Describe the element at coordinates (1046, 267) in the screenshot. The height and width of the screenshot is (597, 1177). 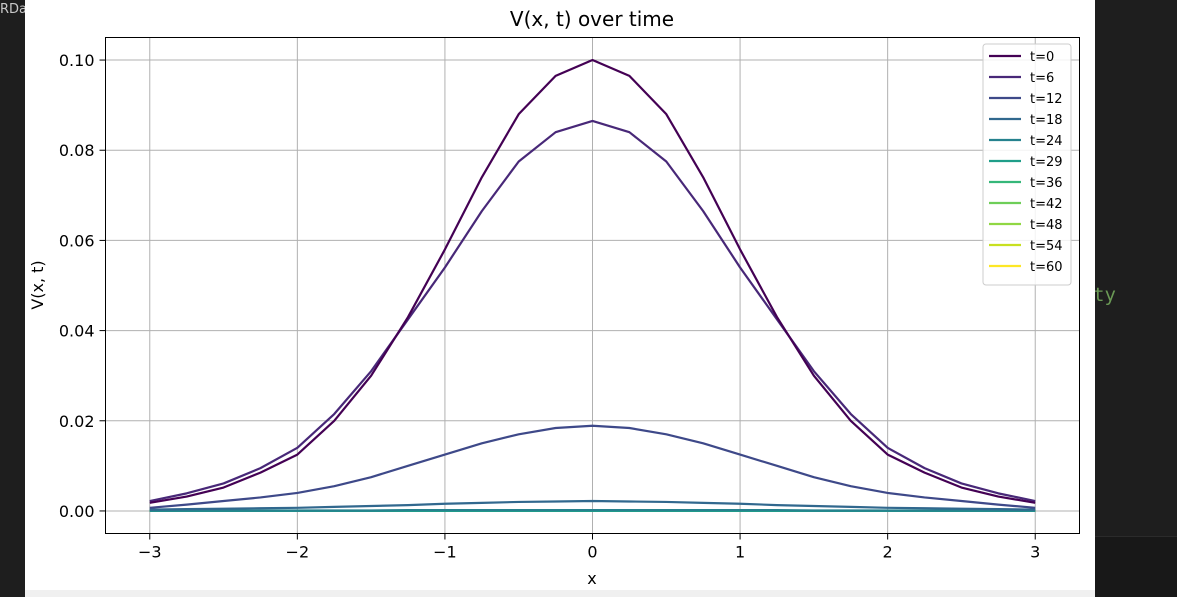
I see `legend-entry: t=60` at that location.